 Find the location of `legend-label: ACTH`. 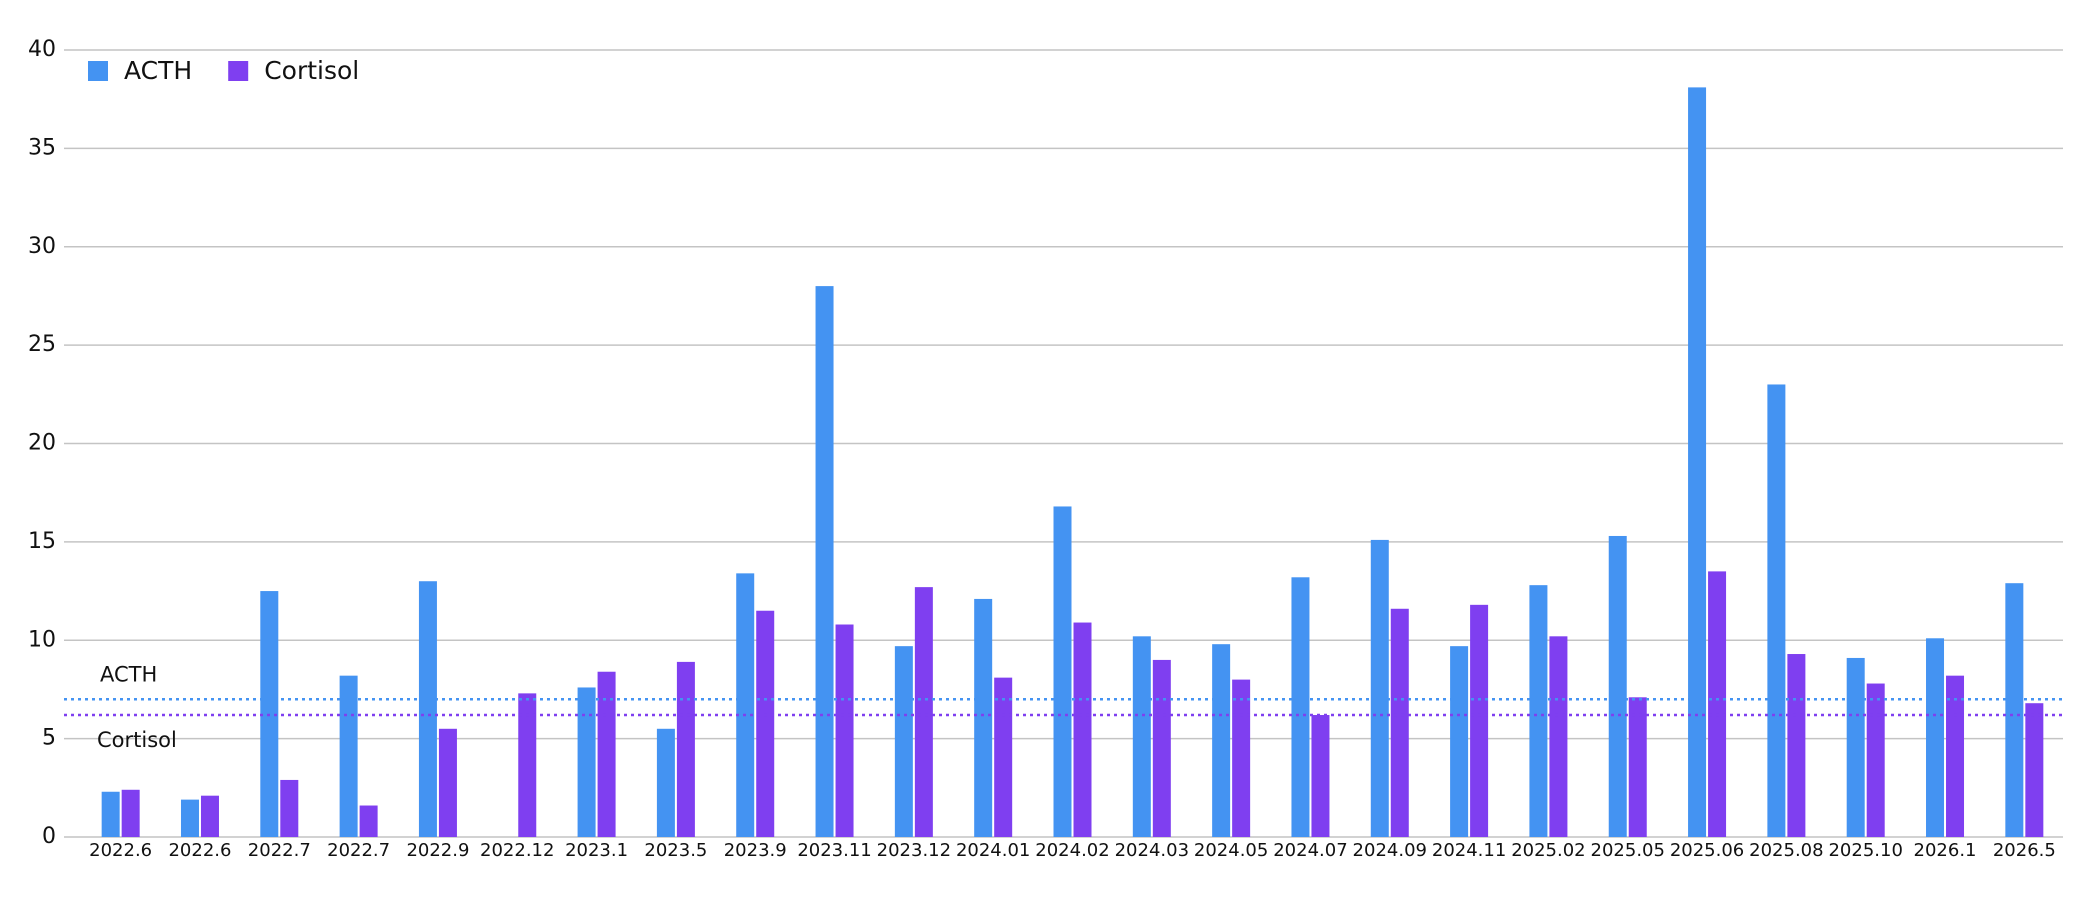

legend-label: ACTH is located at coordinates (158, 70).